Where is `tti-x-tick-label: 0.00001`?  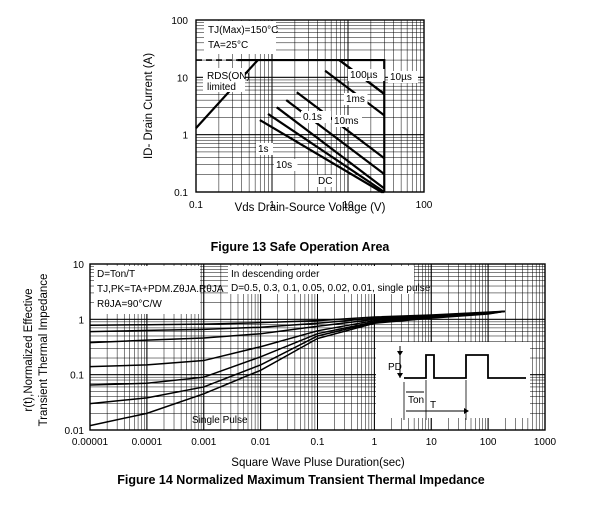
tti-x-tick-label: 0.00001 is located at coordinates (90, 442).